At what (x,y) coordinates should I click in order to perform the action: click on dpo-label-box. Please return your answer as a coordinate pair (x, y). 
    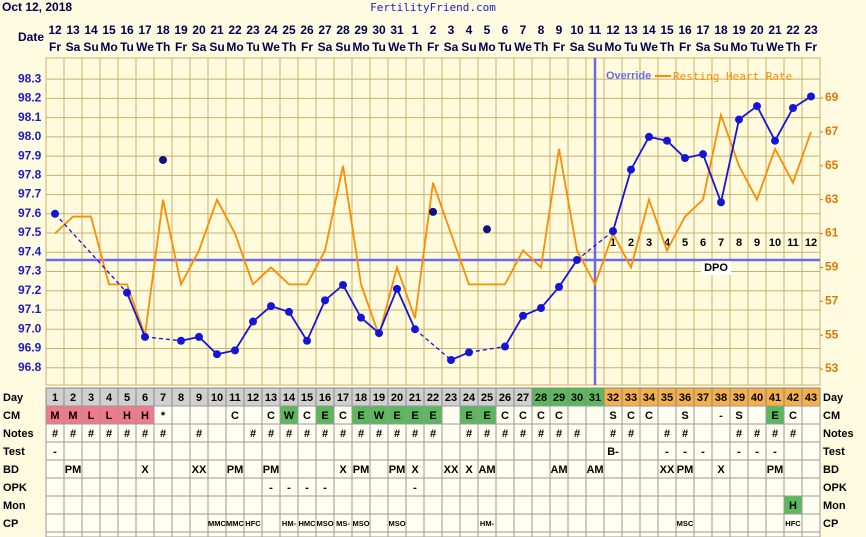
    Looking at the image, I should click on (716, 268).